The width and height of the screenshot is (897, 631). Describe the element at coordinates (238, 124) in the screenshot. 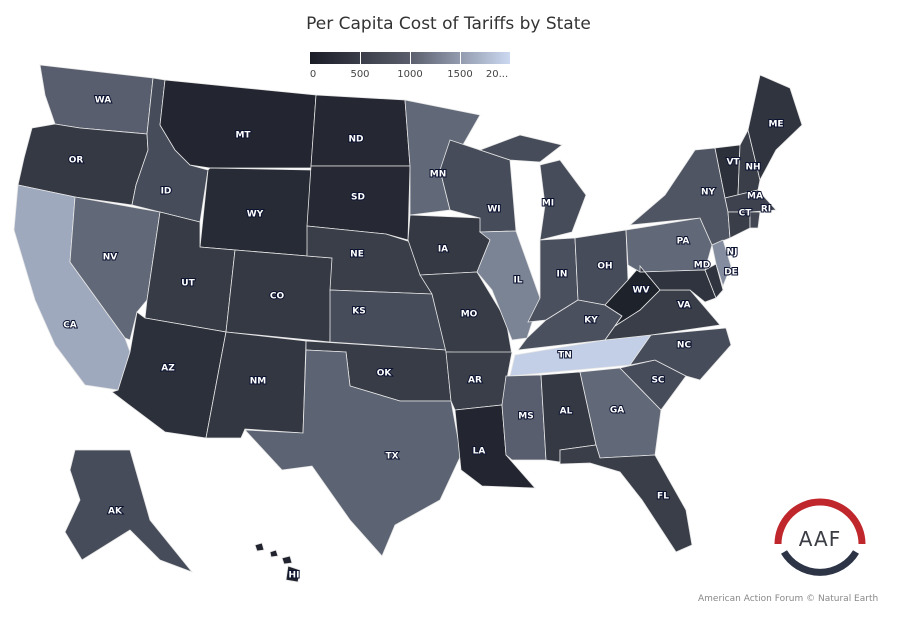

I see `state-mt` at that location.